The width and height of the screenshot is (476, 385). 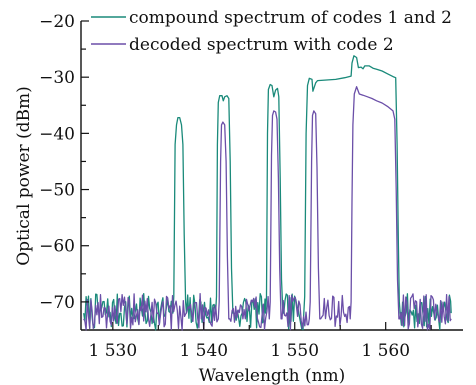 What do you see at coordinates (57, 134) in the screenshot?
I see `y-tick-label: −40` at bounding box center [57, 134].